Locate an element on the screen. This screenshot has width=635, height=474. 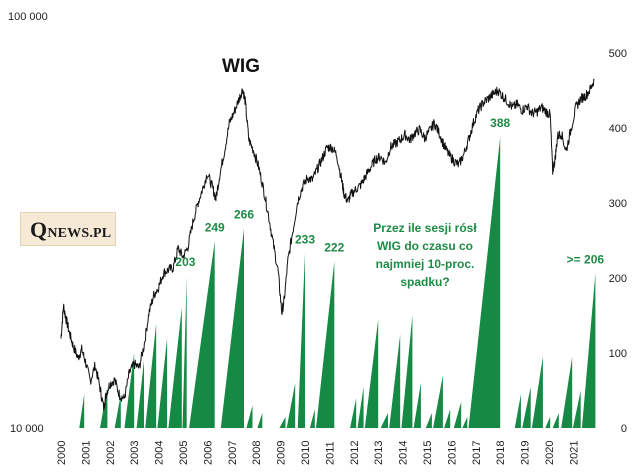
peak-label-1: 249 is located at coordinates (215, 227).